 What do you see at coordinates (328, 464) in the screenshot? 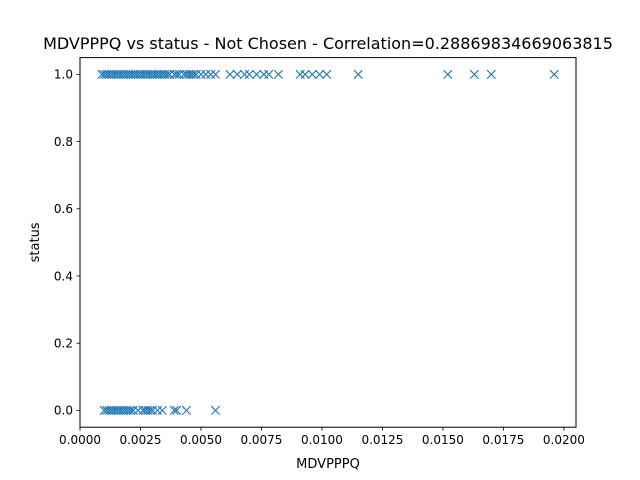
I see `x-axis-label: MDVPPPQ` at bounding box center [328, 464].